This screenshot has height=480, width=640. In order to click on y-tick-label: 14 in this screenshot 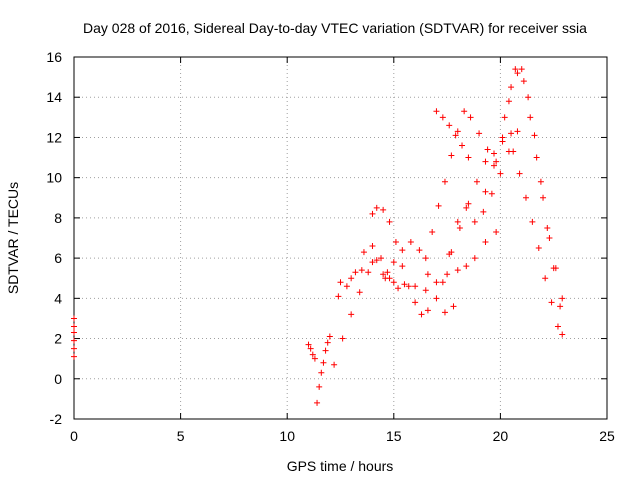, I will do `click(54, 97)`.